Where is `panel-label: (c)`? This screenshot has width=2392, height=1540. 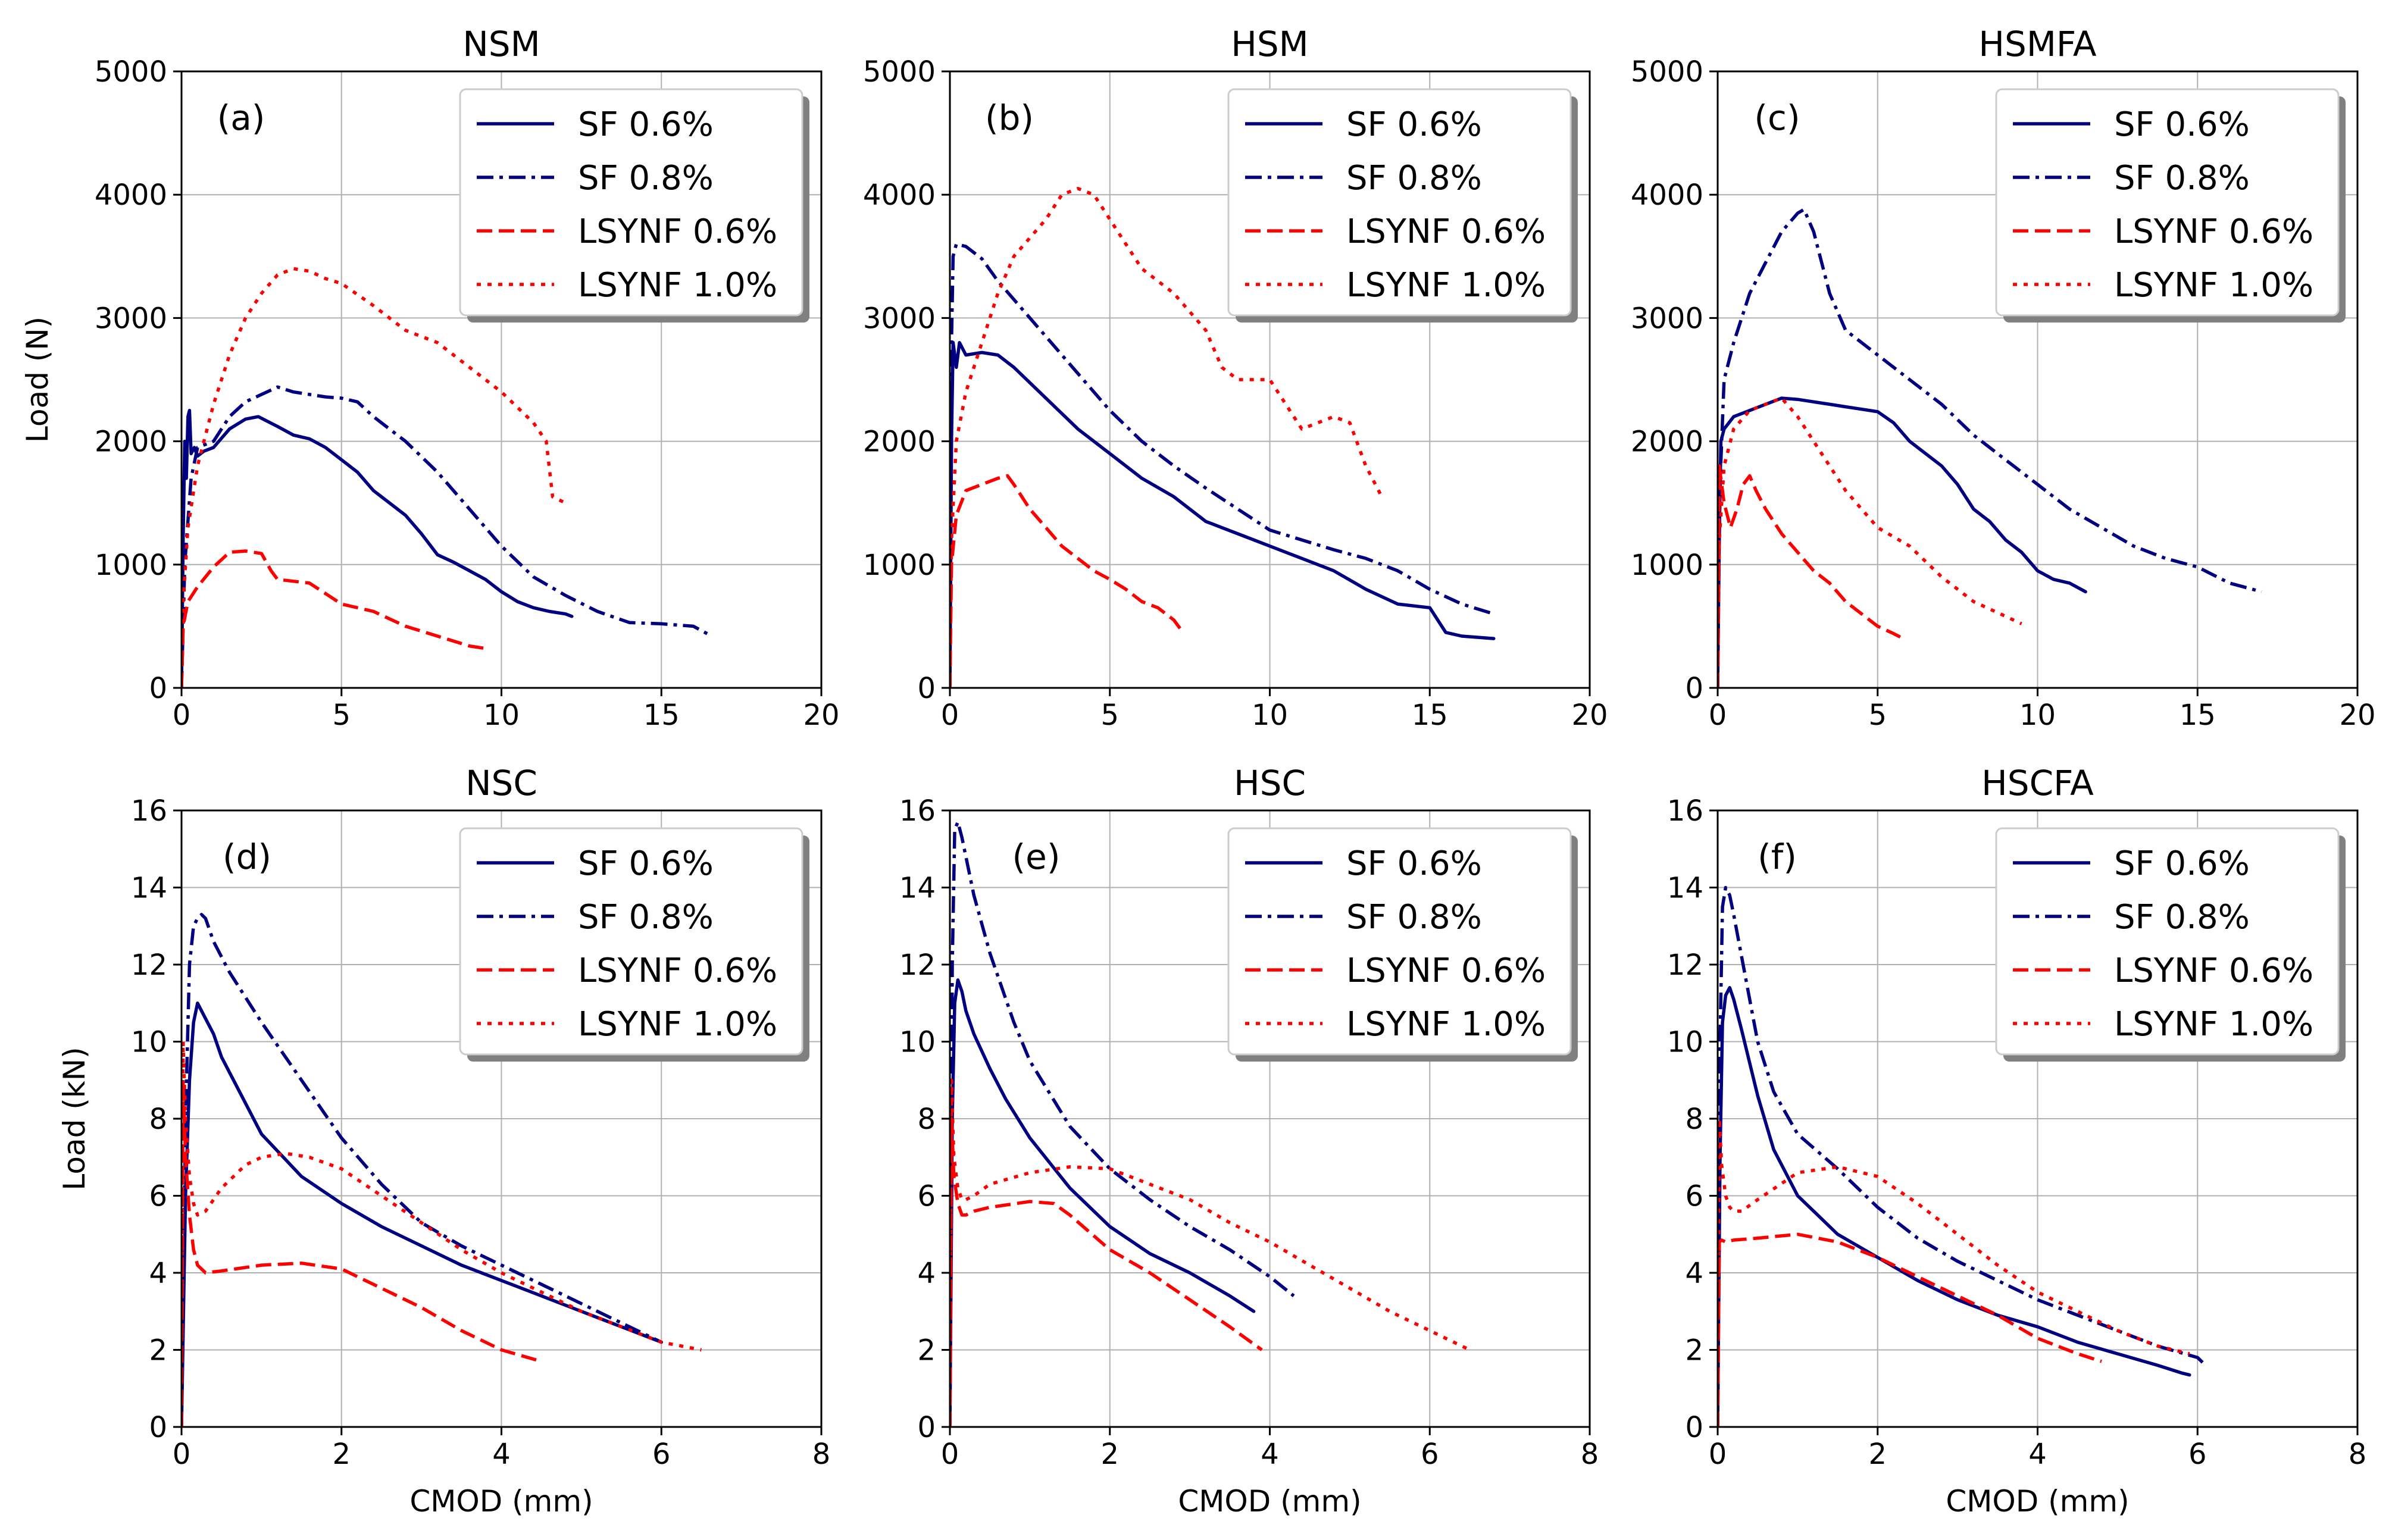
panel-label: (c) is located at coordinates (1777, 118).